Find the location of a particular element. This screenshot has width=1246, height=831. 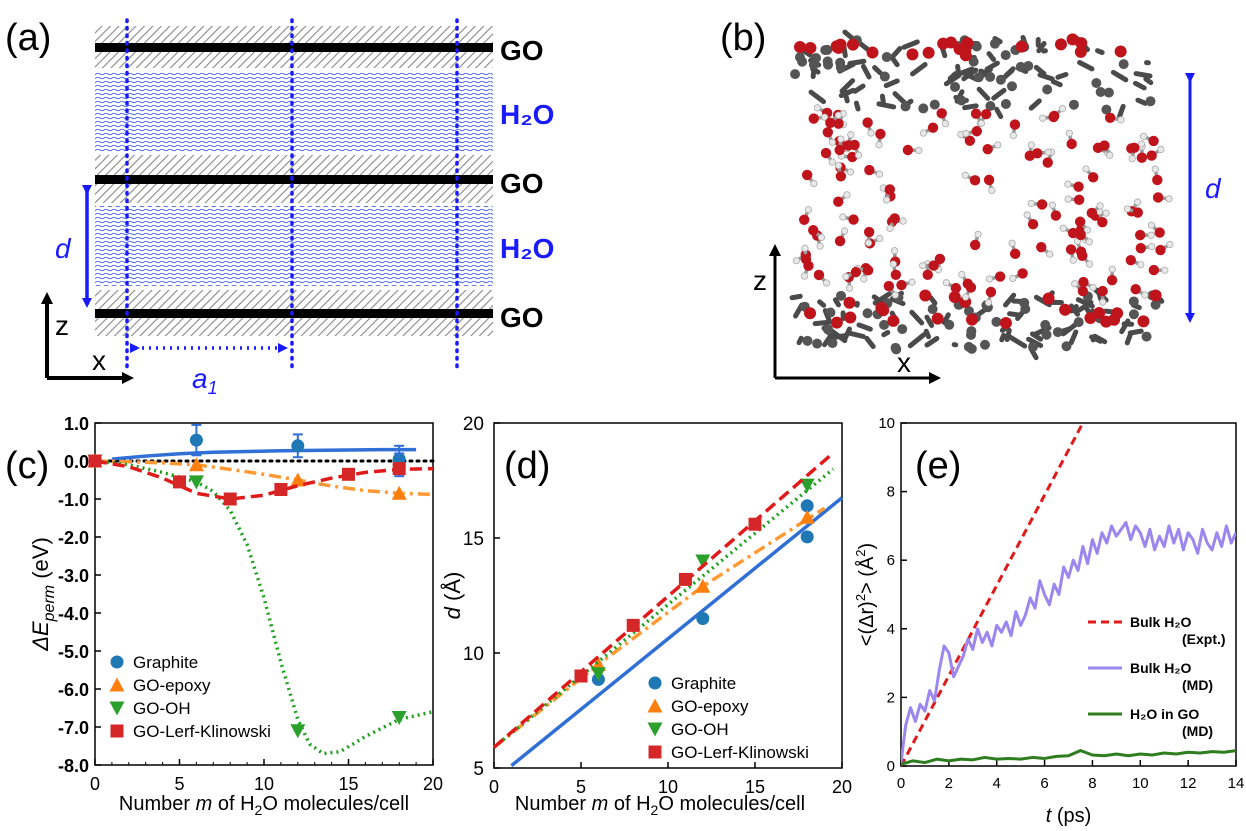

y-label-main: ΔE is located at coordinates (40, 636).